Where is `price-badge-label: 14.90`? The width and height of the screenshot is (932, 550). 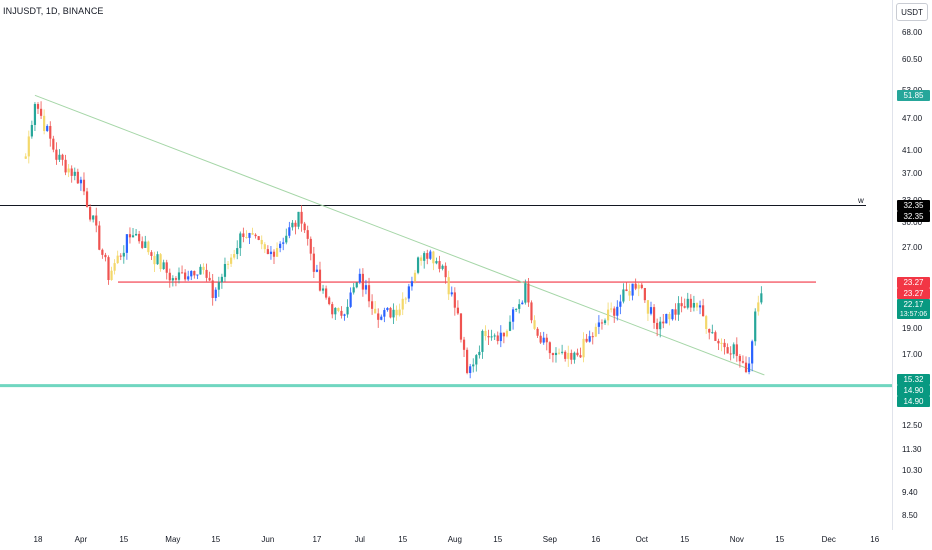
price-badge-label: 14.90 is located at coordinates (913, 390).